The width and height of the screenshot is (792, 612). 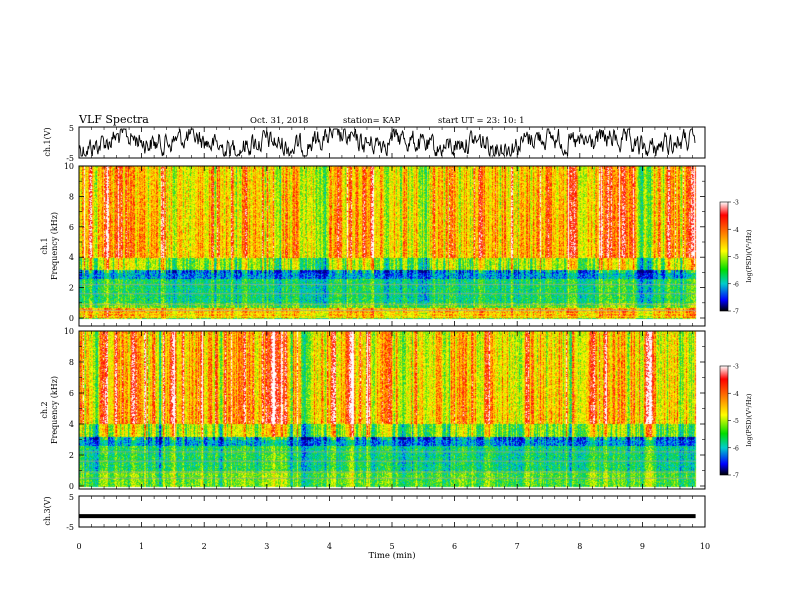 I want to click on x-tick-label: 0, so click(x=78, y=546).